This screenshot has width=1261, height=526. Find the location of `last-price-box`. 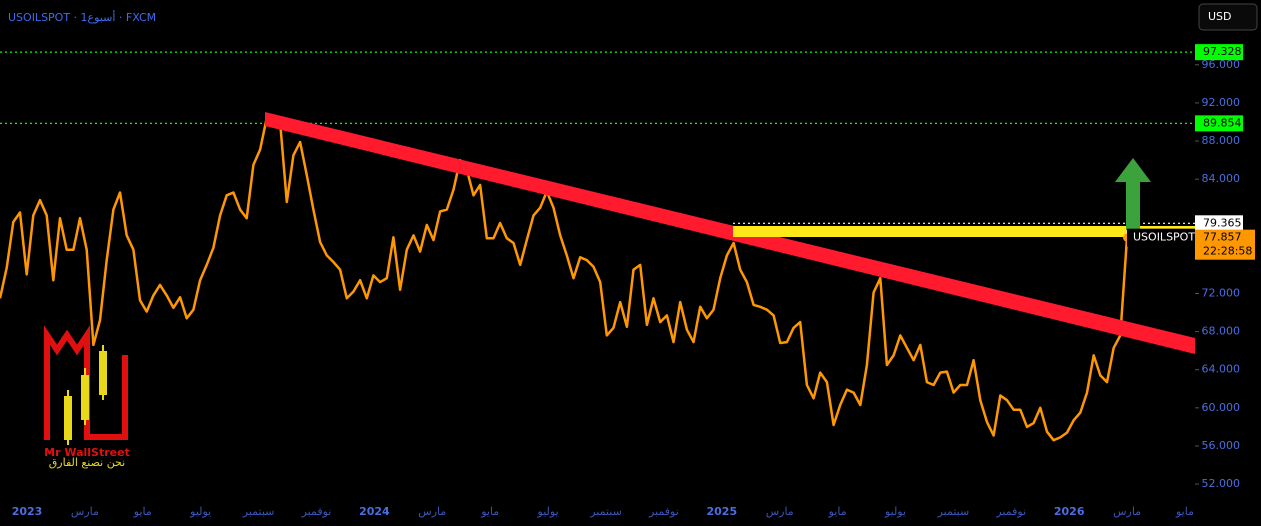

last-price-box is located at coordinates (1225, 244).